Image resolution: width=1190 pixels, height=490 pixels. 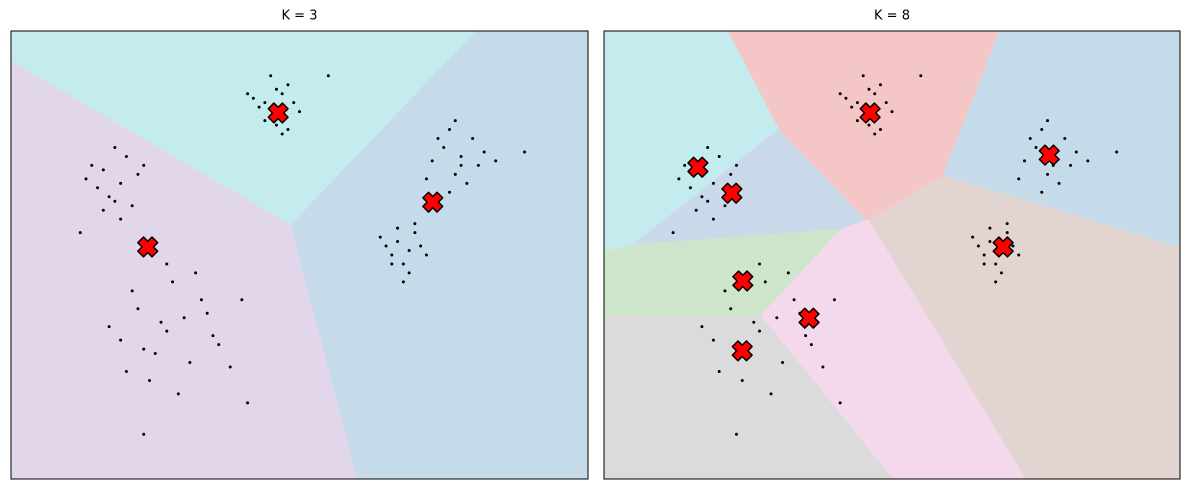 I want to click on chart-title: K = 8, so click(x=892, y=16).